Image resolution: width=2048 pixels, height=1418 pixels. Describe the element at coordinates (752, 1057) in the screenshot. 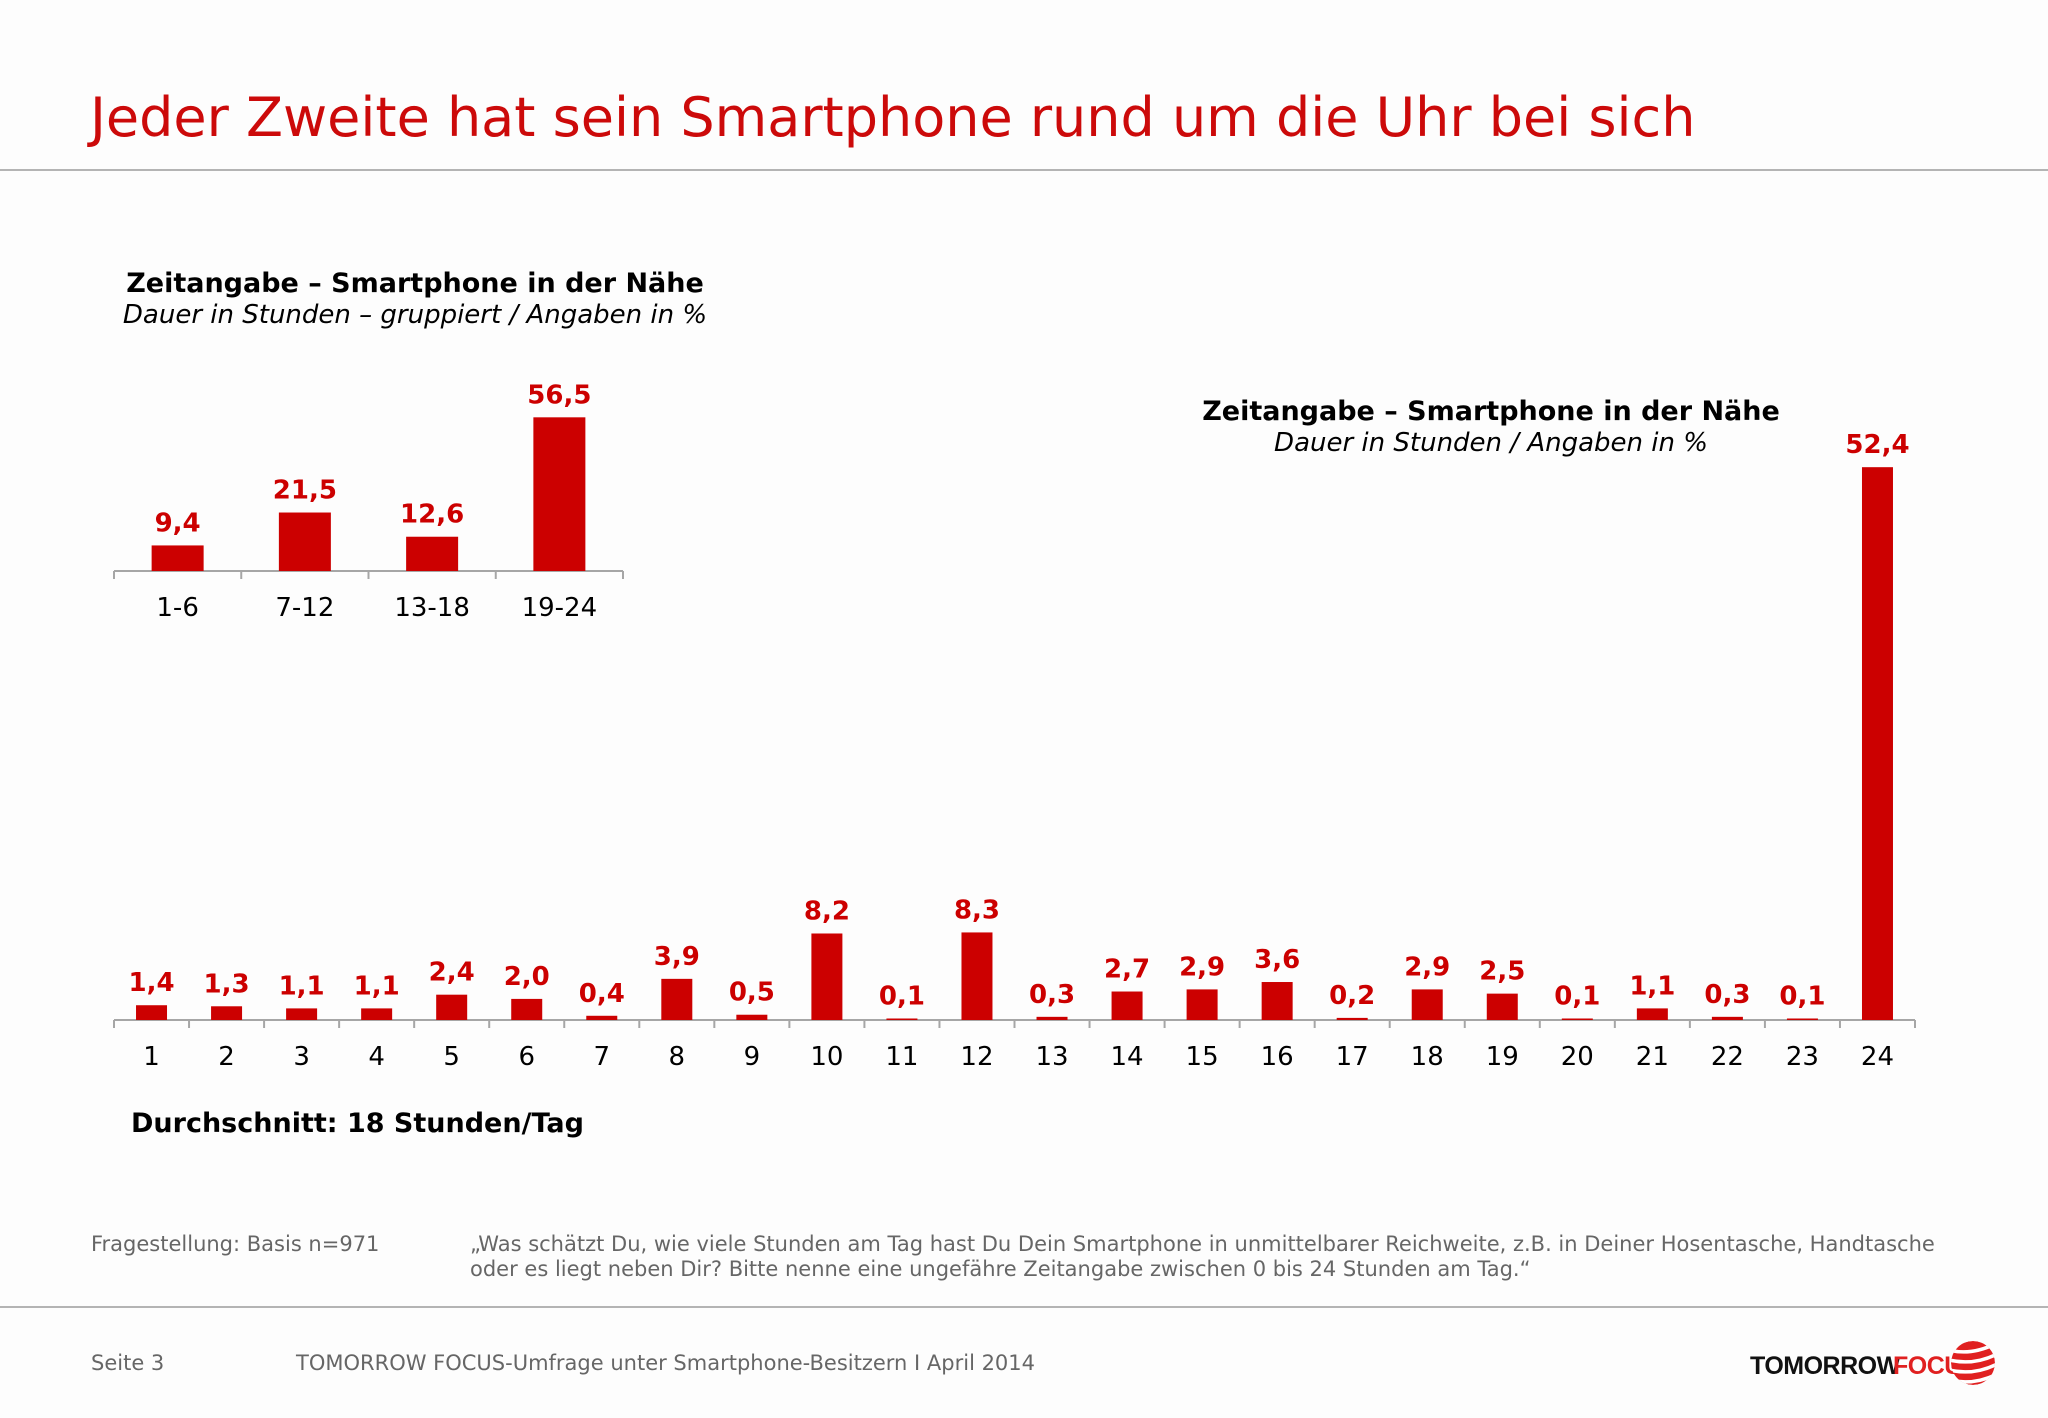

I see `x-tick-label-9: 9` at that location.